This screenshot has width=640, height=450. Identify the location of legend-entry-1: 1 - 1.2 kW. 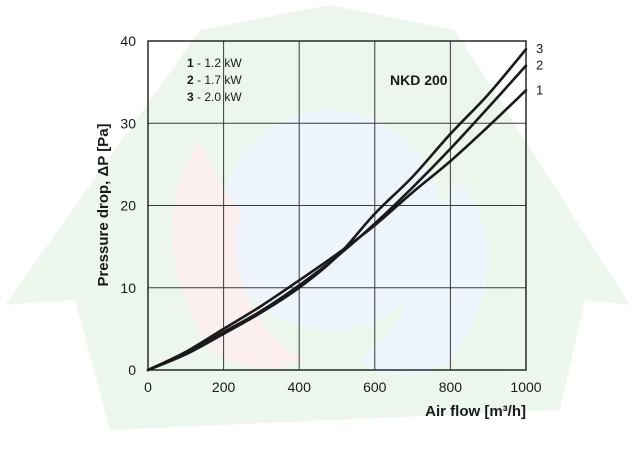
(214, 63).